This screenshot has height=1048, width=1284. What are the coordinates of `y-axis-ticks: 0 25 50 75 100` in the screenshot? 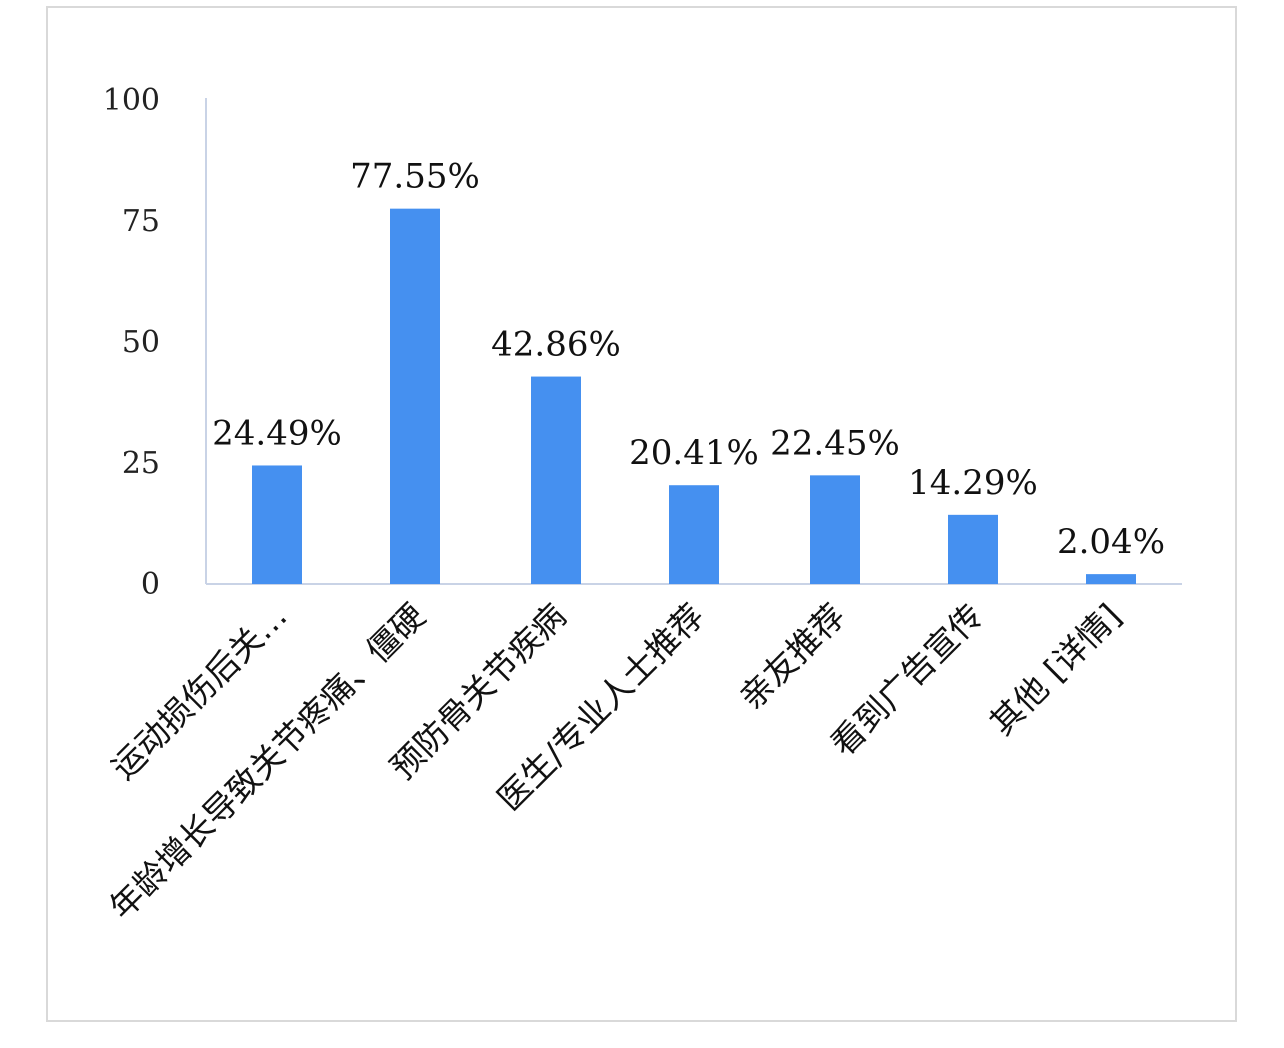 It's located at (131, 342).